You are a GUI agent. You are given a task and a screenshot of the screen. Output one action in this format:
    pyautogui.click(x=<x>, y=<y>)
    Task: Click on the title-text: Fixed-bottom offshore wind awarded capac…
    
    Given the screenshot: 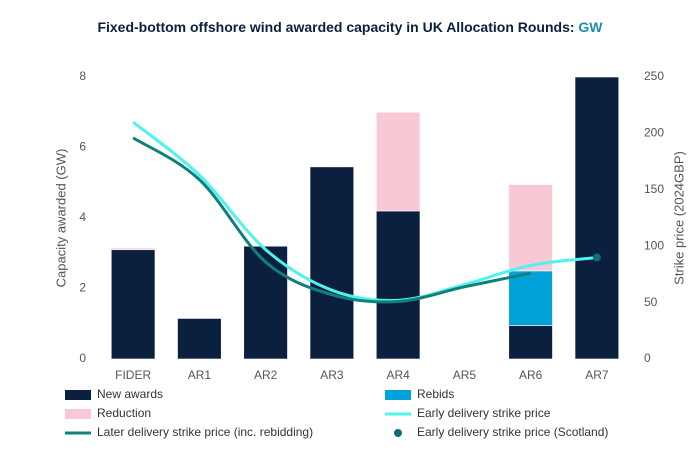 What is the action you would take?
    pyautogui.click(x=335, y=27)
    